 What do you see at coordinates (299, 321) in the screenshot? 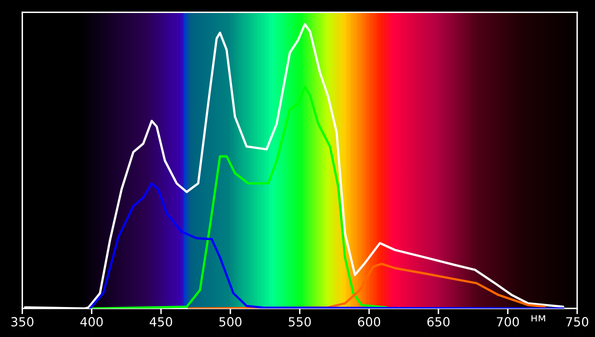
I see `x-tick-label: 550` at bounding box center [299, 321].